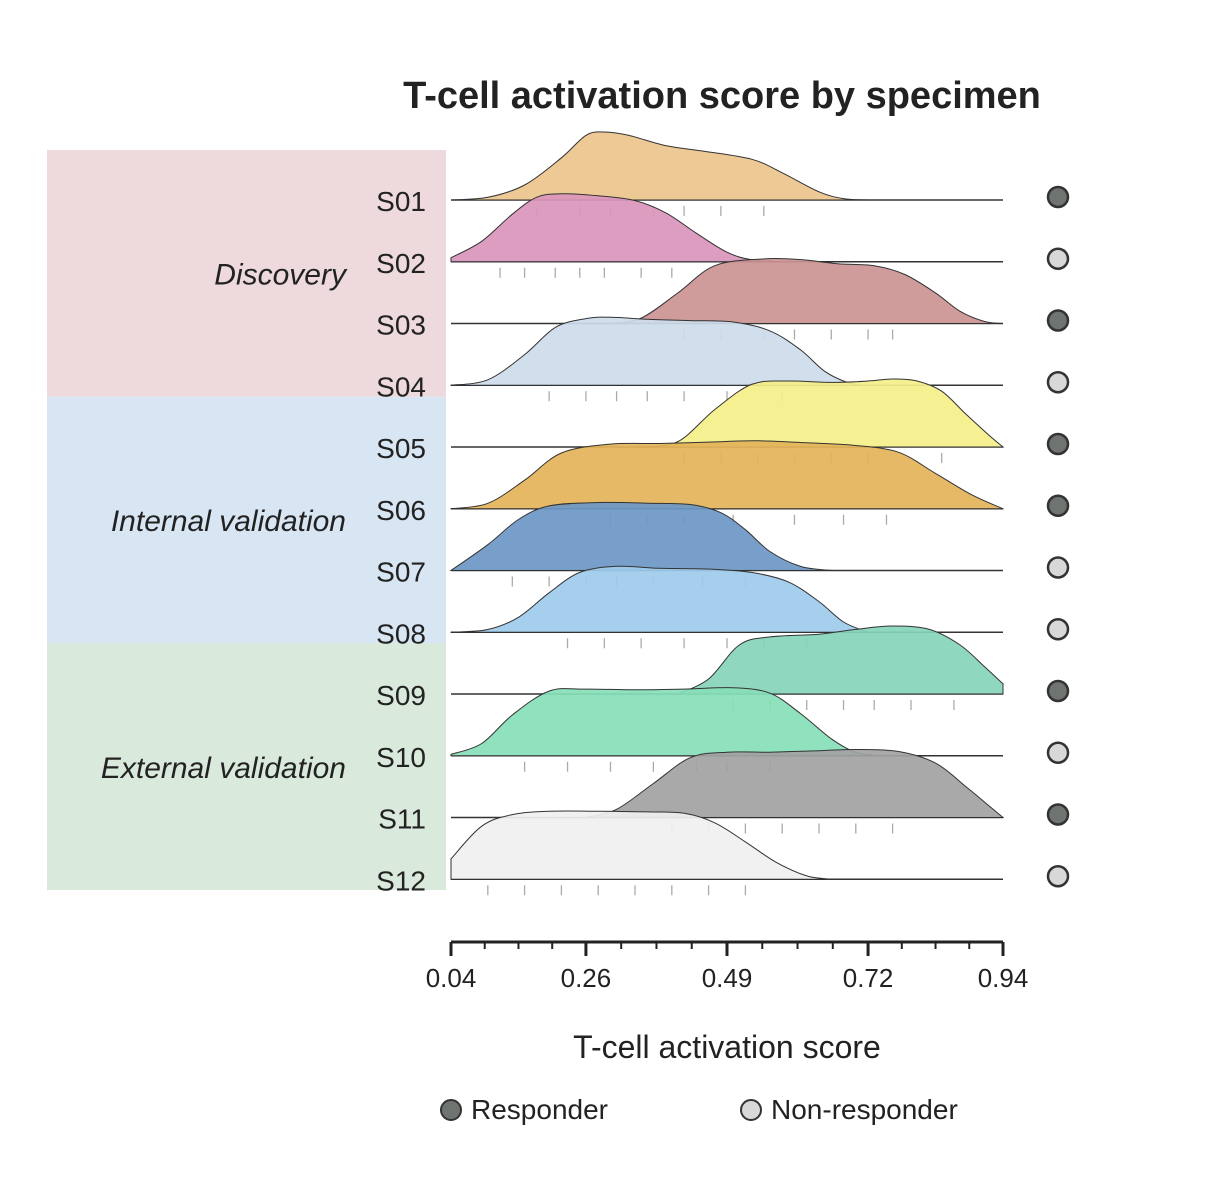 This screenshot has height=1190, width=1224. I want to click on row-label: S07, so click(401, 572).